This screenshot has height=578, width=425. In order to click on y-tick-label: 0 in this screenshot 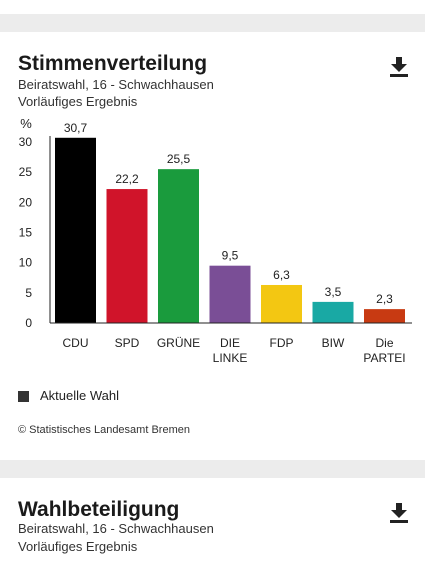, I will do `click(28, 323)`.